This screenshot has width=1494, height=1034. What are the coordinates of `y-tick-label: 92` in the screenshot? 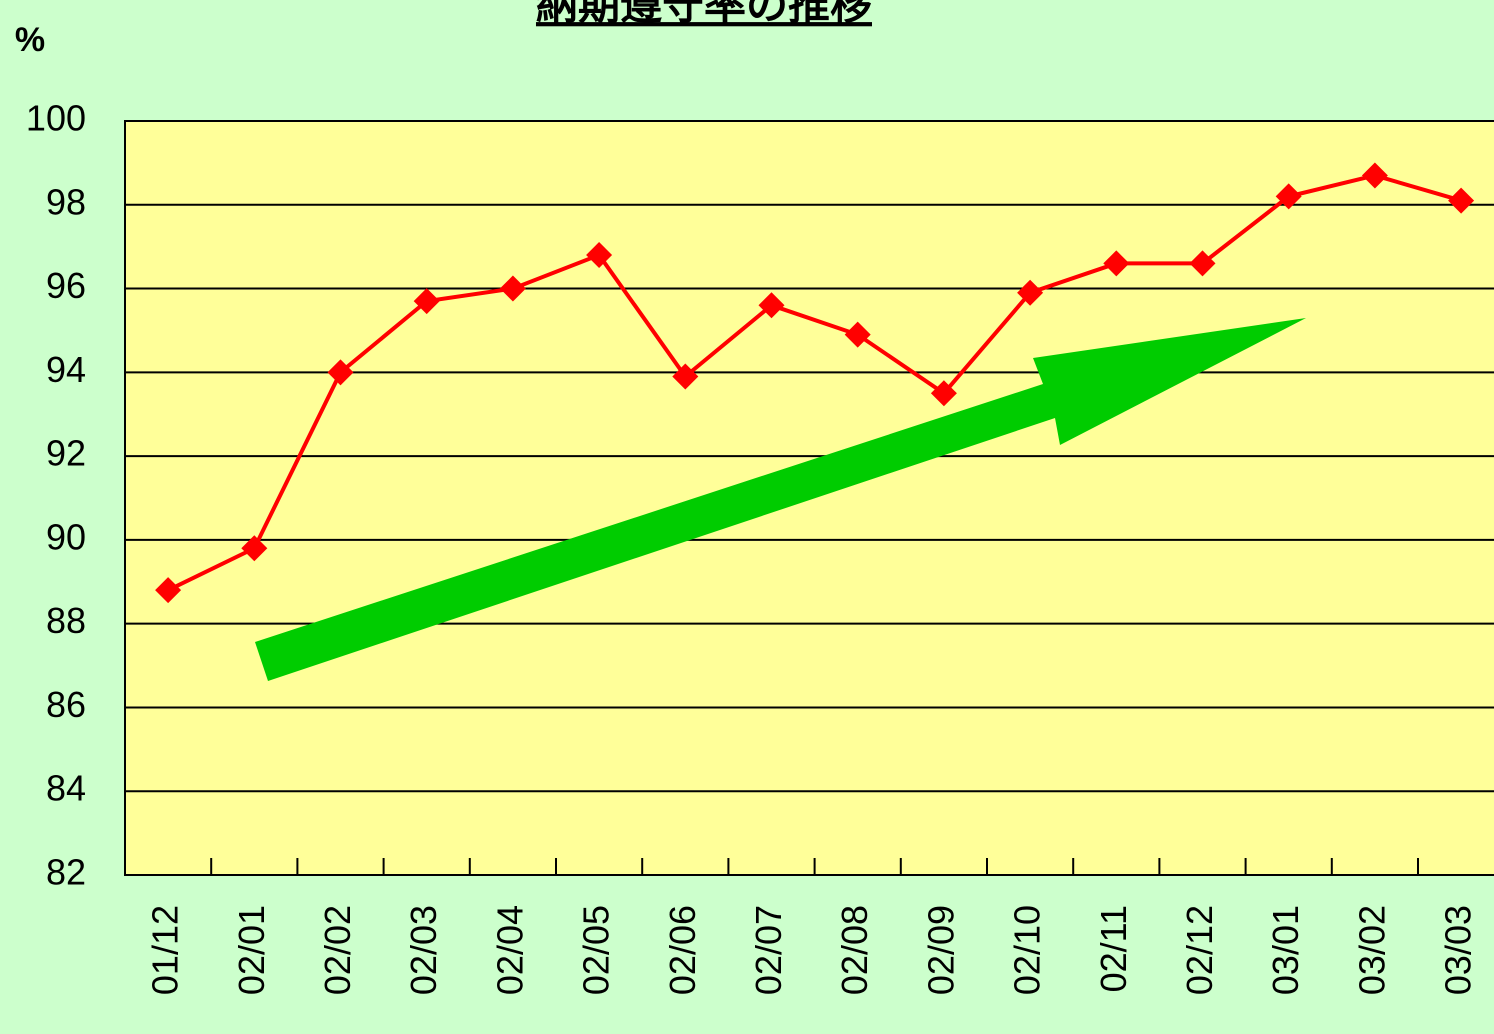 It's located at (66, 453).